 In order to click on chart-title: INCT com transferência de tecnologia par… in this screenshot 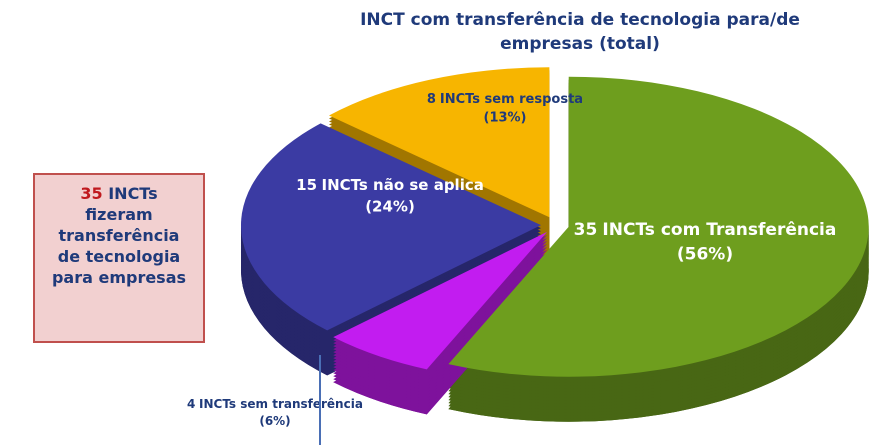, I will do `click(580, 32)`.